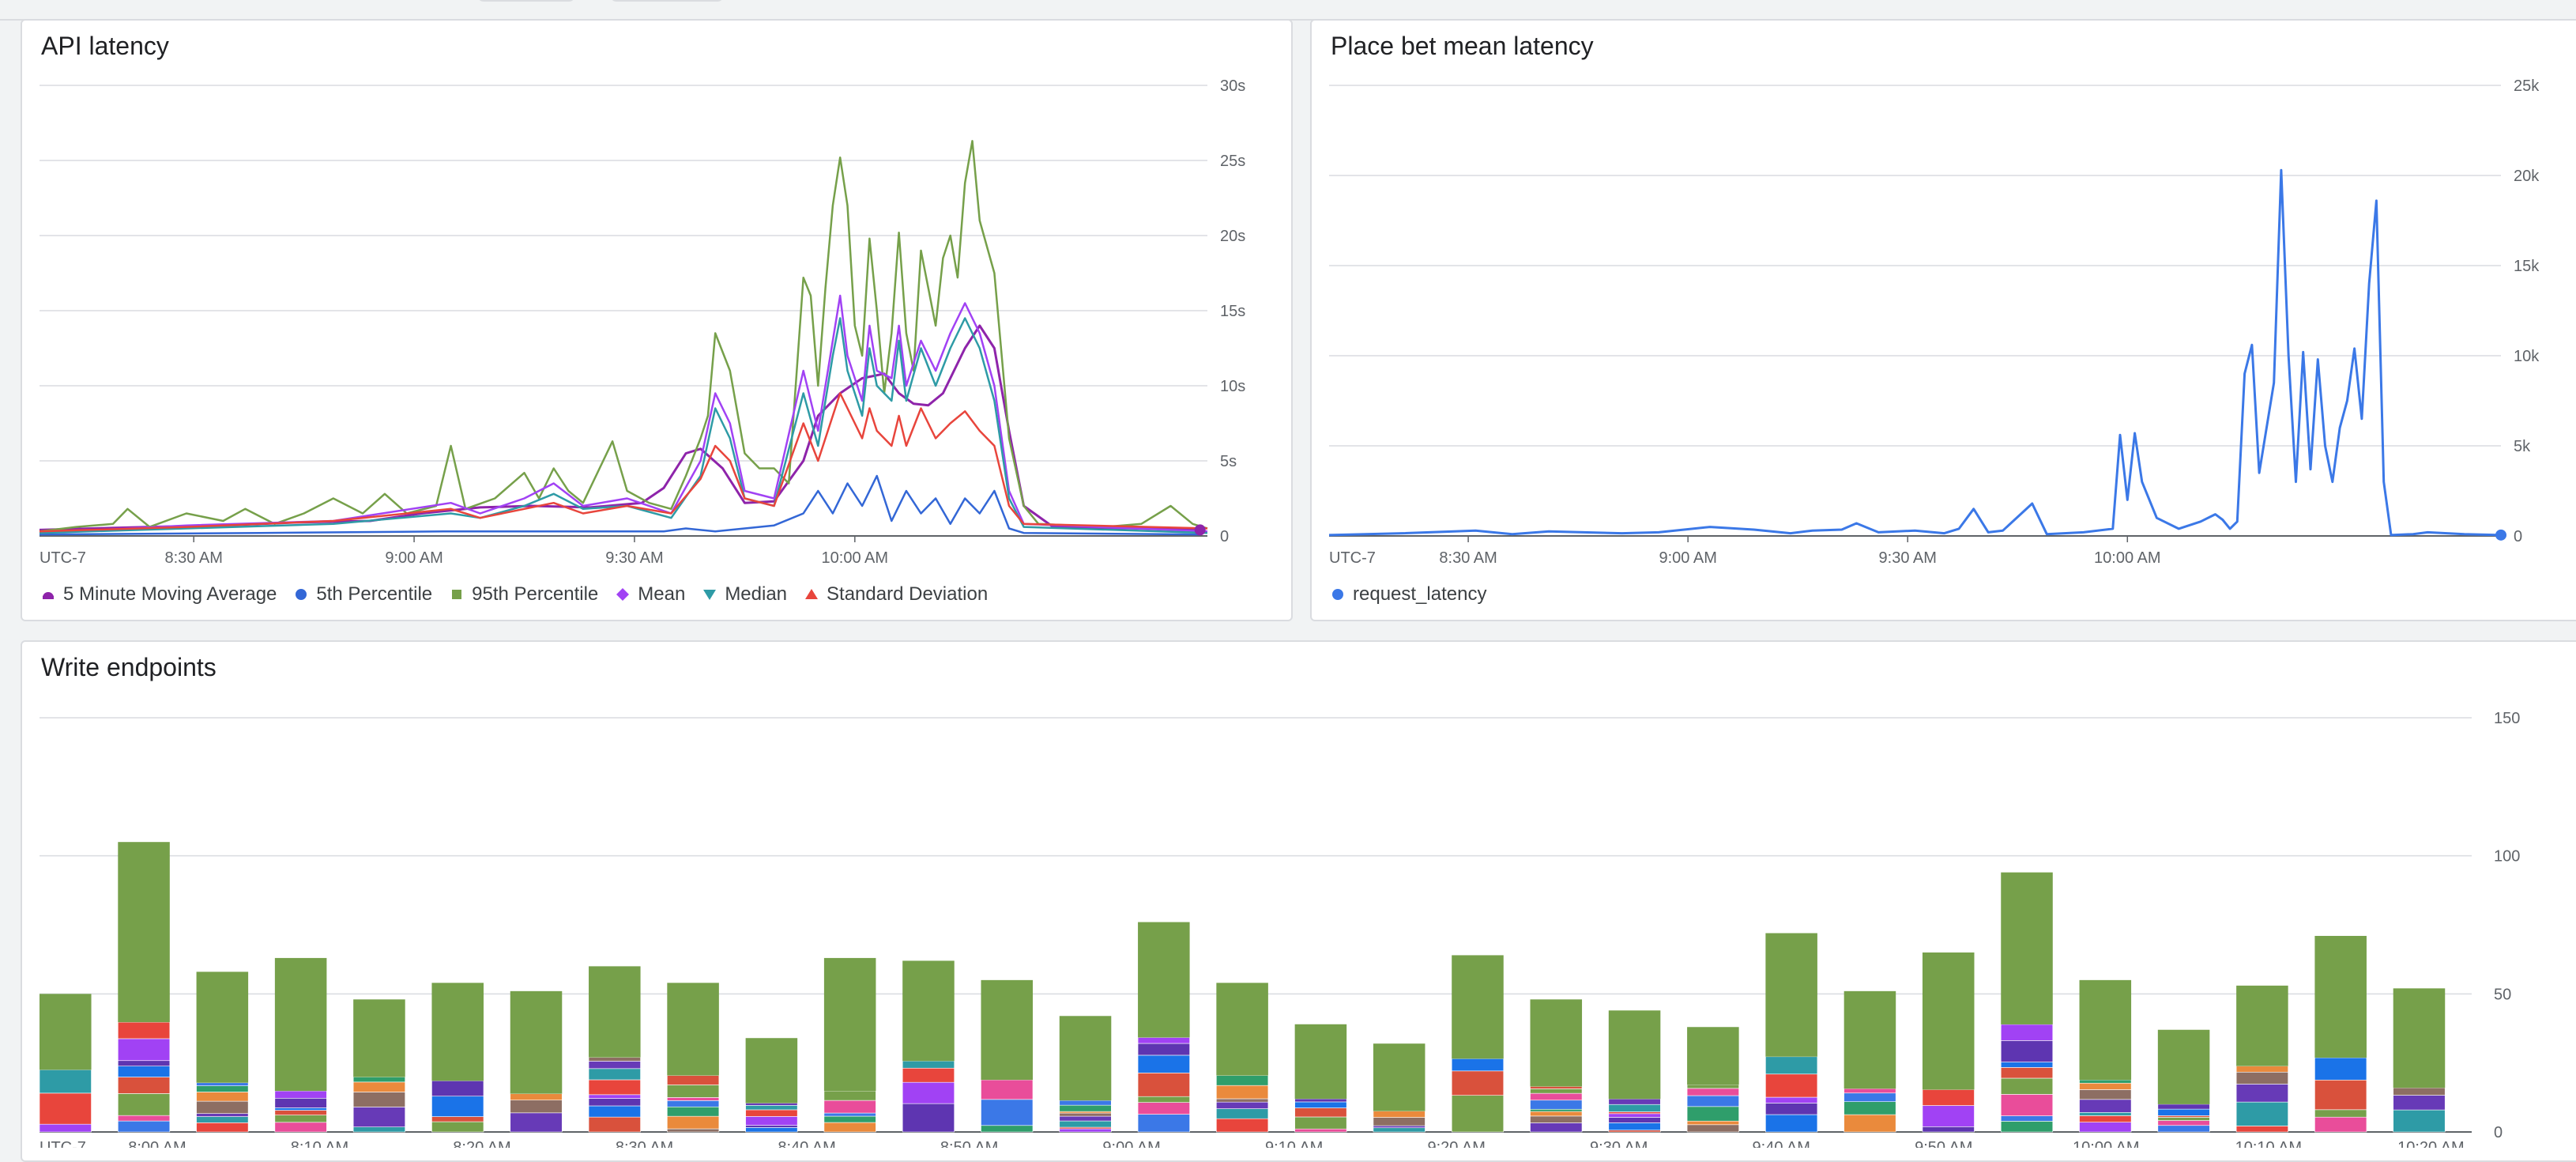 The height and width of the screenshot is (1162, 2576). What do you see at coordinates (63, 1143) in the screenshot?
I see `timezone-label: UTC-7` at bounding box center [63, 1143].